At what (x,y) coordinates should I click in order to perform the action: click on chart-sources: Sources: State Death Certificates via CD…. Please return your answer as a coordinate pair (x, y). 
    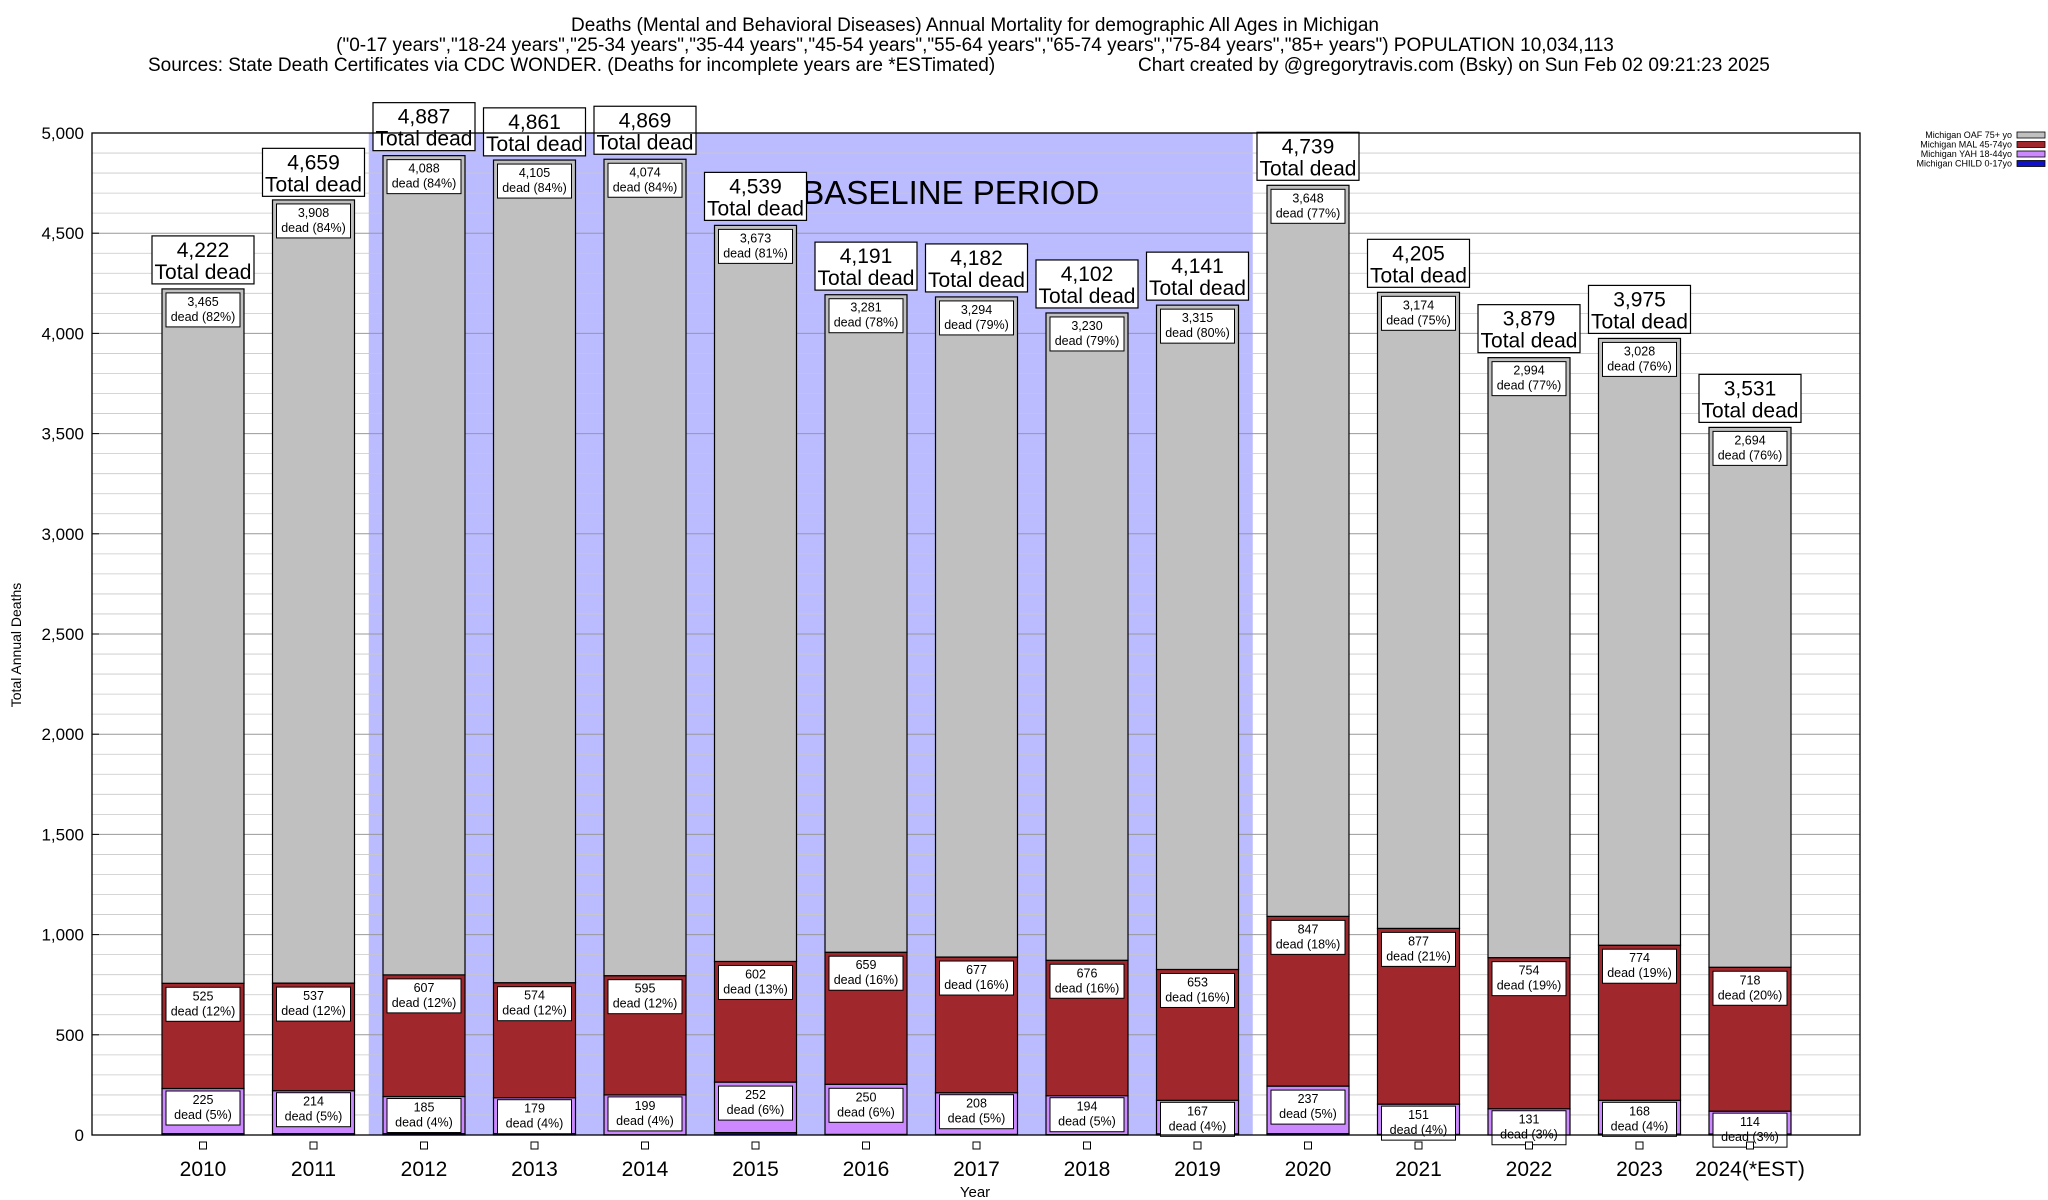
    Looking at the image, I should click on (571, 65).